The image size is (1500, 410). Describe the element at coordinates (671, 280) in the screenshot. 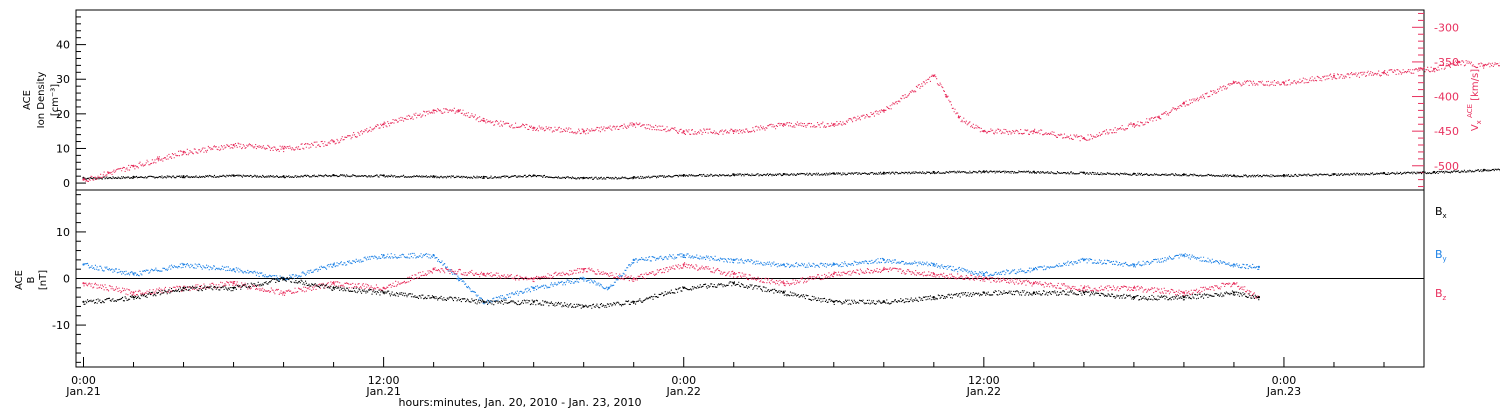

I see `b-z-trace` at that location.